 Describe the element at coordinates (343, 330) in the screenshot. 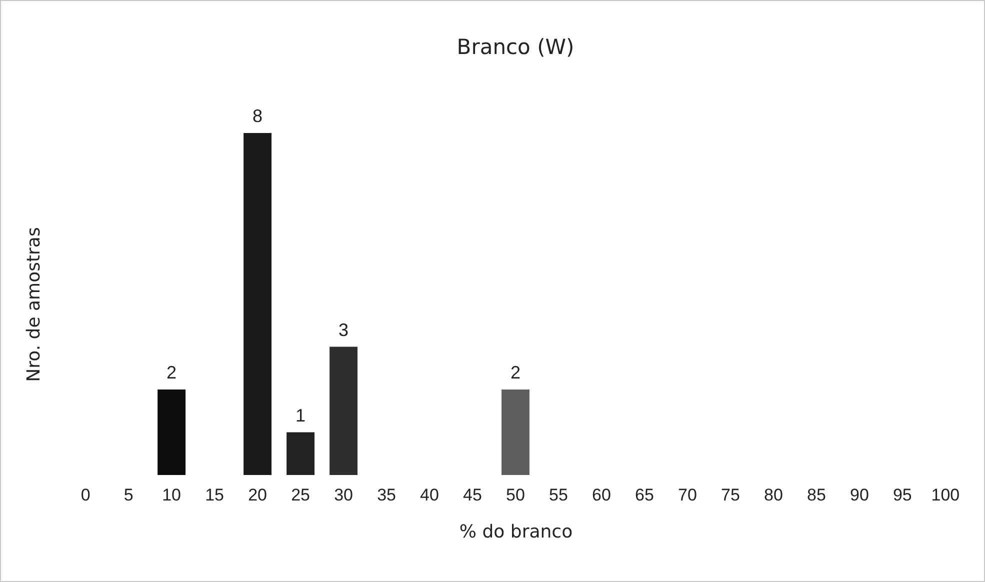

I see `data-label: 3` at that location.